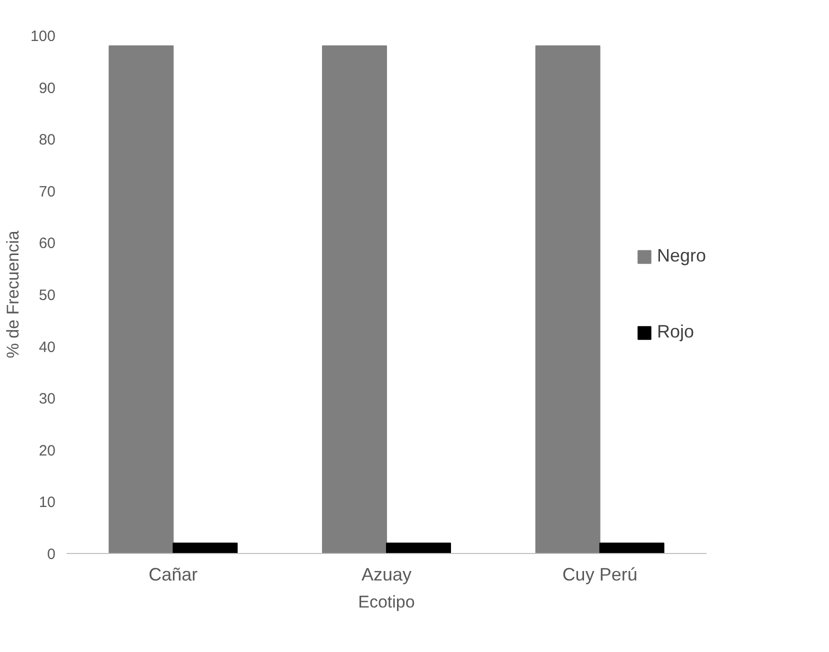 This screenshot has width=829, height=652. I want to click on y-tick-label: 10, so click(47, 503).